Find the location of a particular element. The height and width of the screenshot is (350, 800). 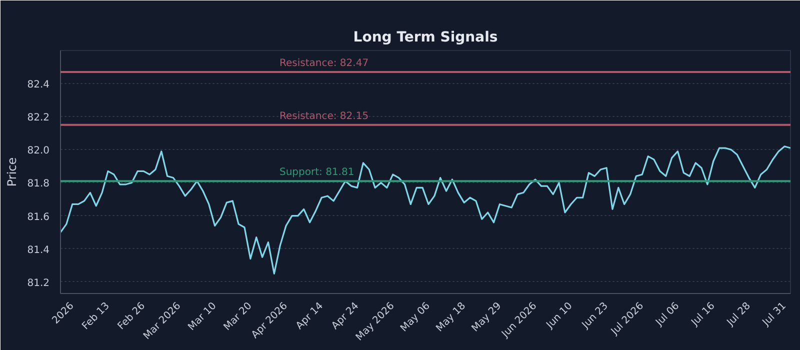

y-tick-label: 81.8 is located at coordinates (38, 184).